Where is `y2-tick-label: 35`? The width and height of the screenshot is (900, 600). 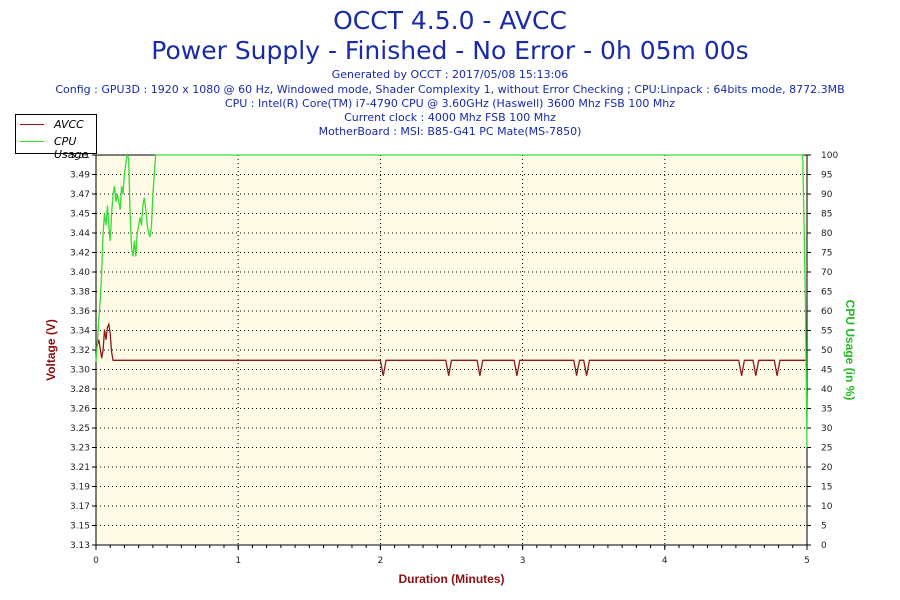 y2-tick-label: 35 is located at coordinates (826, 410).